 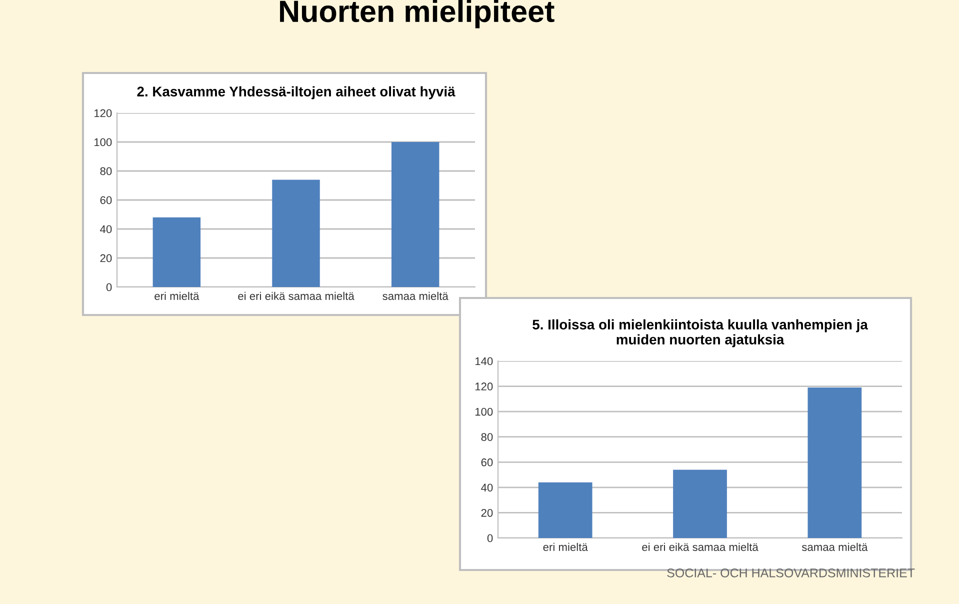 I want to click on text: Nuorten mielipiteet, so click(x=417, y=14).